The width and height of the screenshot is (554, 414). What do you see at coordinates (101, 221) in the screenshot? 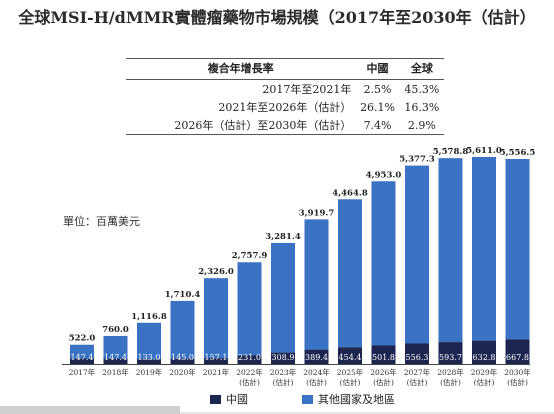
I see `unit-label: 單位：百萬美元` at bounding box center [101, 221].